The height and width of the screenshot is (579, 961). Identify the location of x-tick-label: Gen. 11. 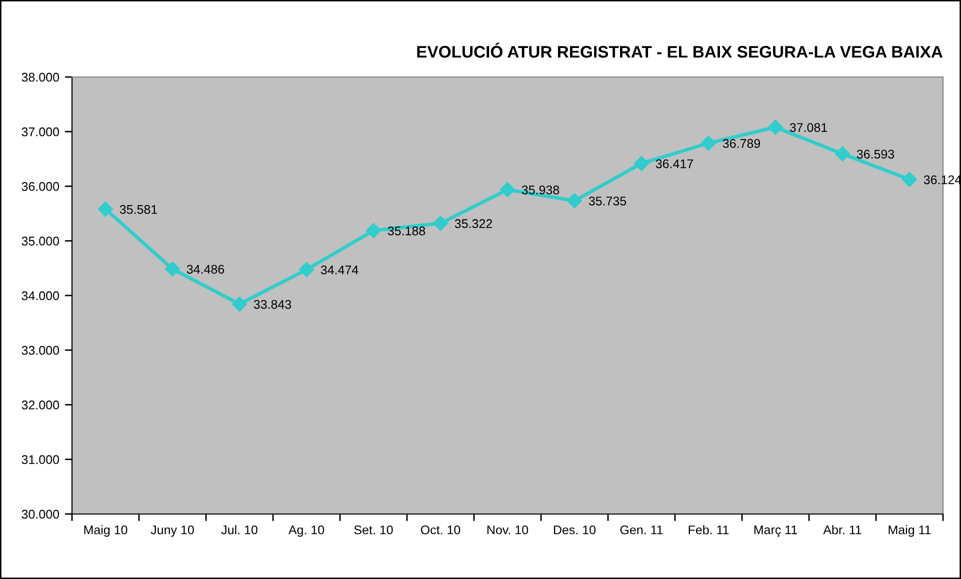
(641, 529).